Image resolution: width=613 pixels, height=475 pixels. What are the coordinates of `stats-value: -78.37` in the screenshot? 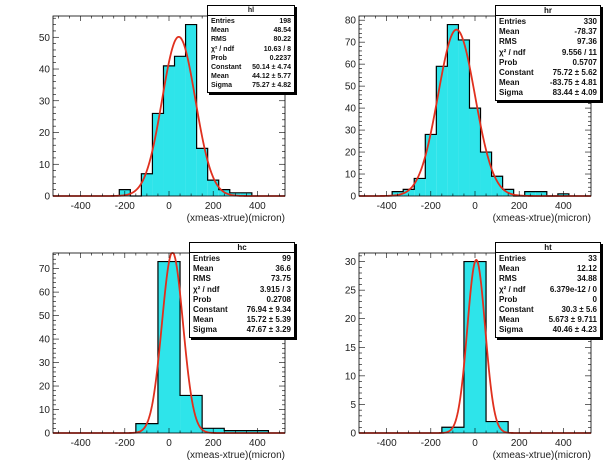 It's located at (585, 32).